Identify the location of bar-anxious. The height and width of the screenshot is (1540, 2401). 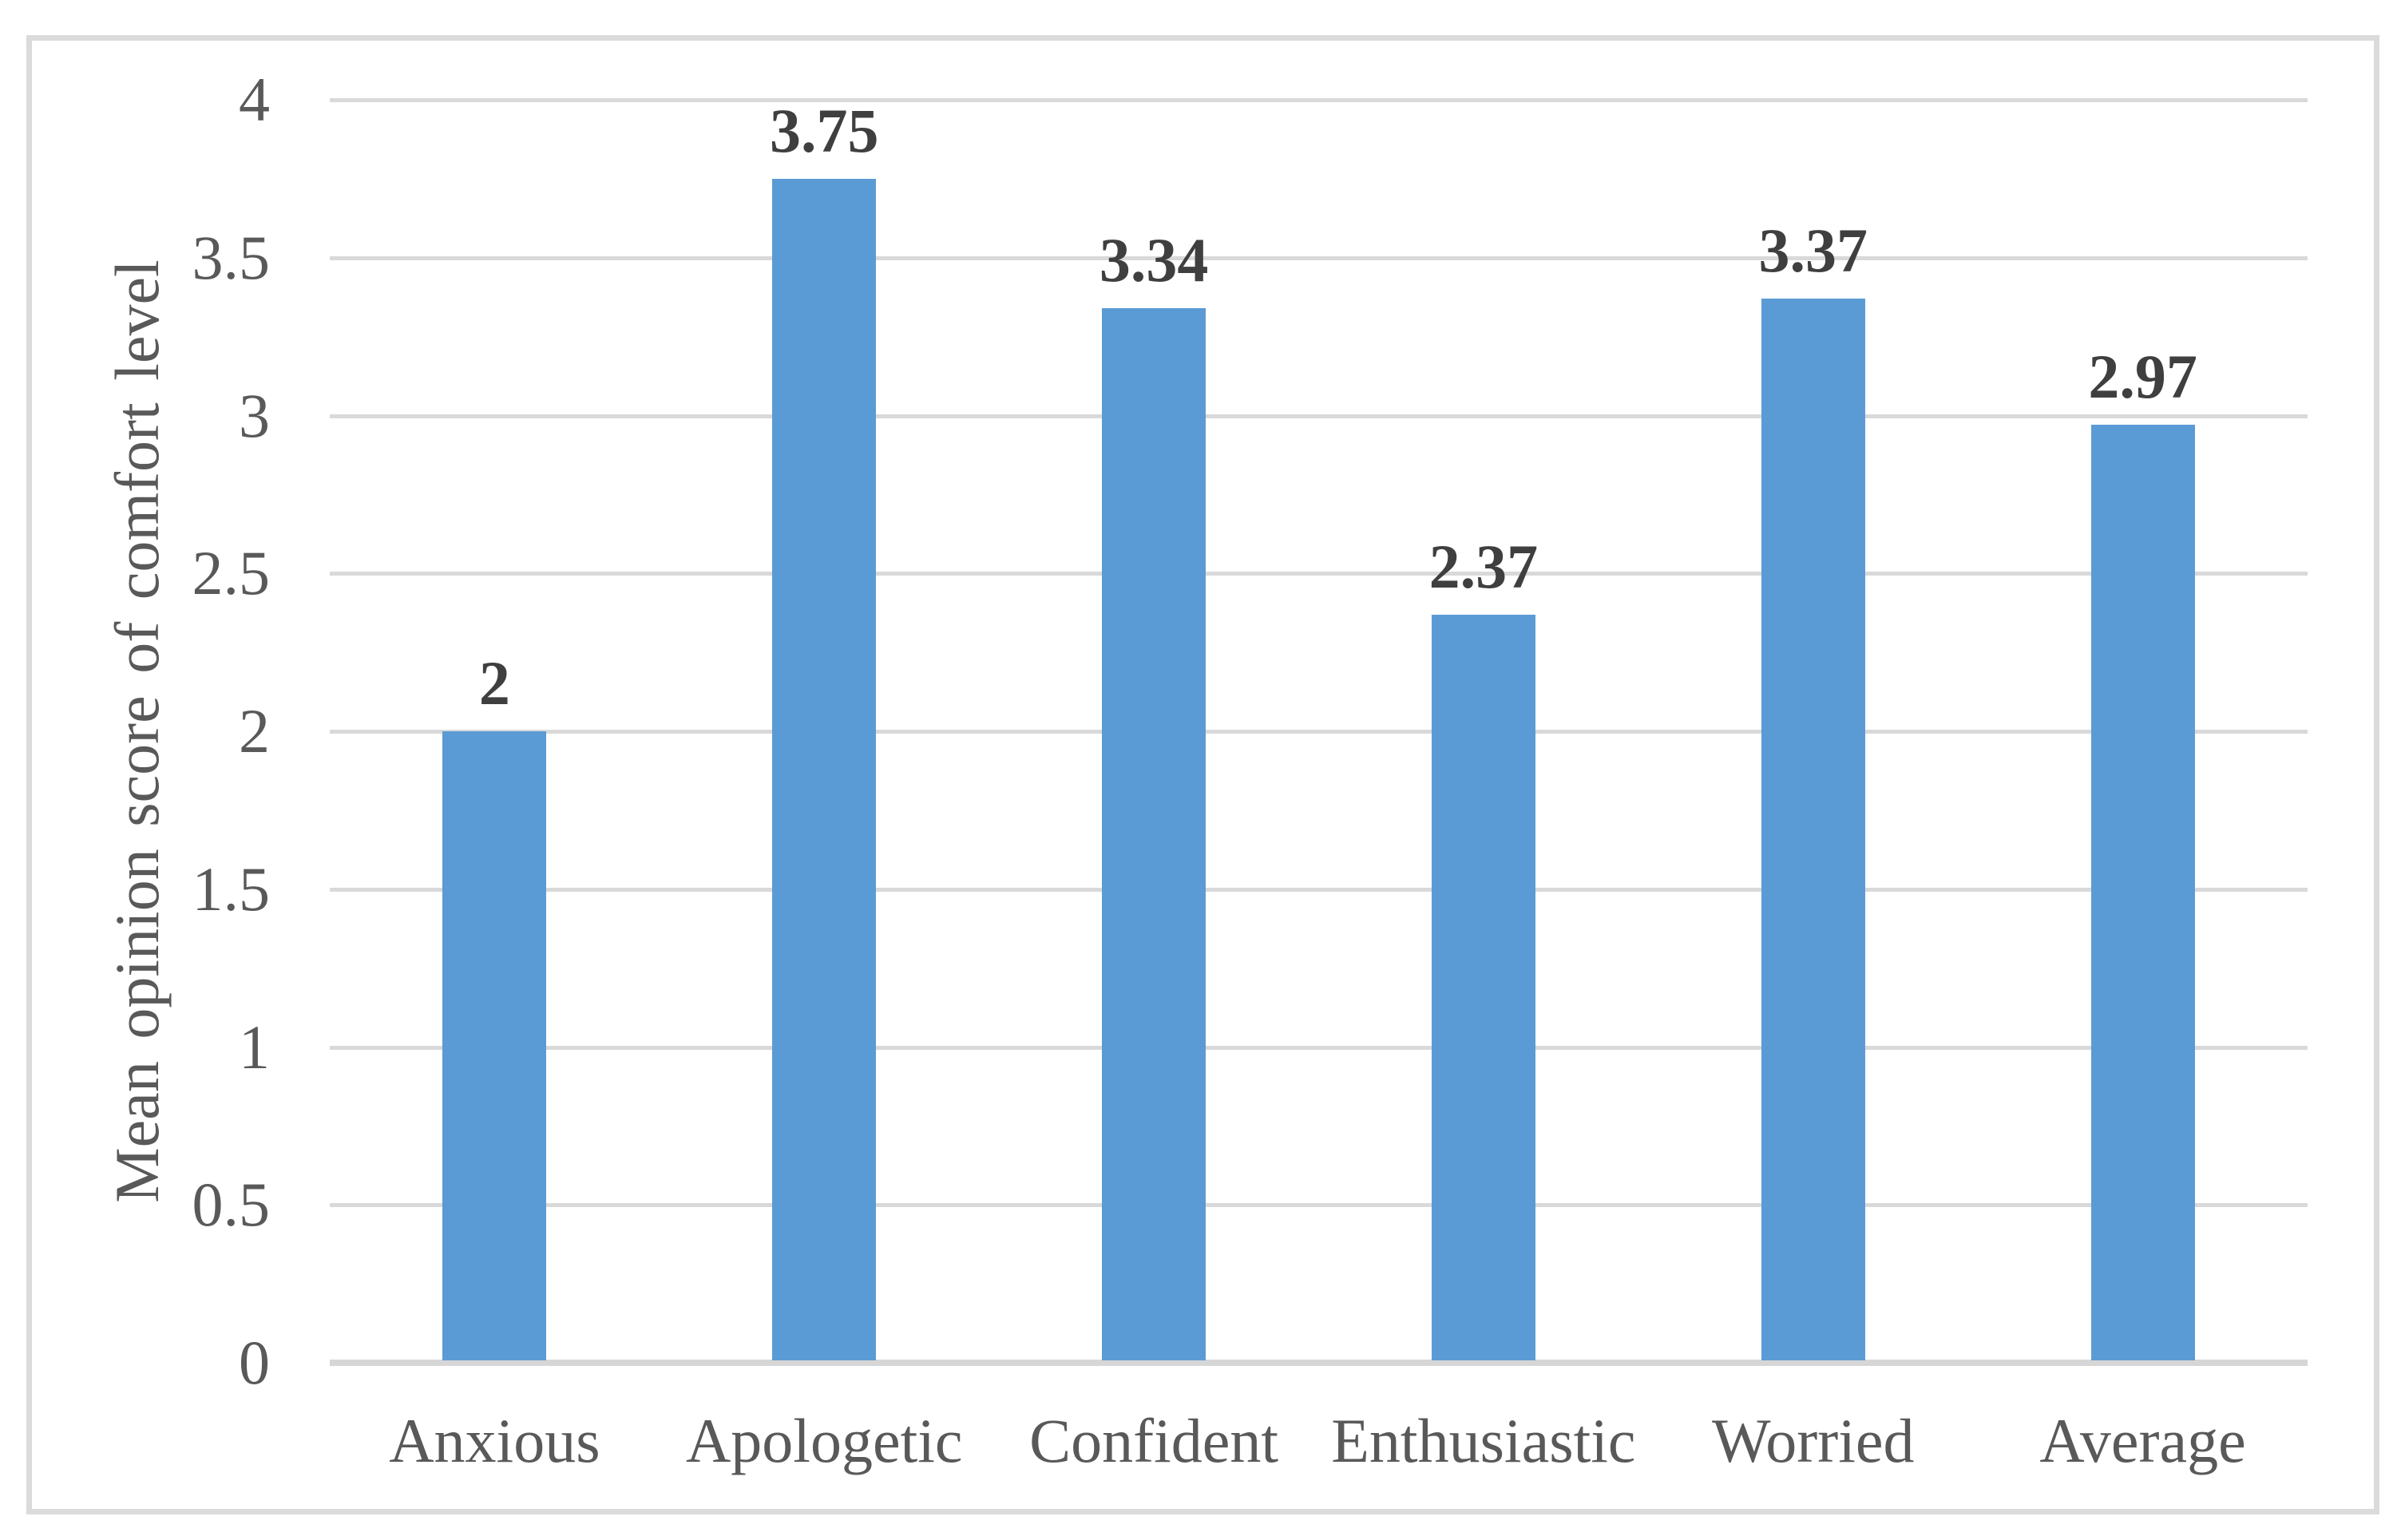
(494, 1045).